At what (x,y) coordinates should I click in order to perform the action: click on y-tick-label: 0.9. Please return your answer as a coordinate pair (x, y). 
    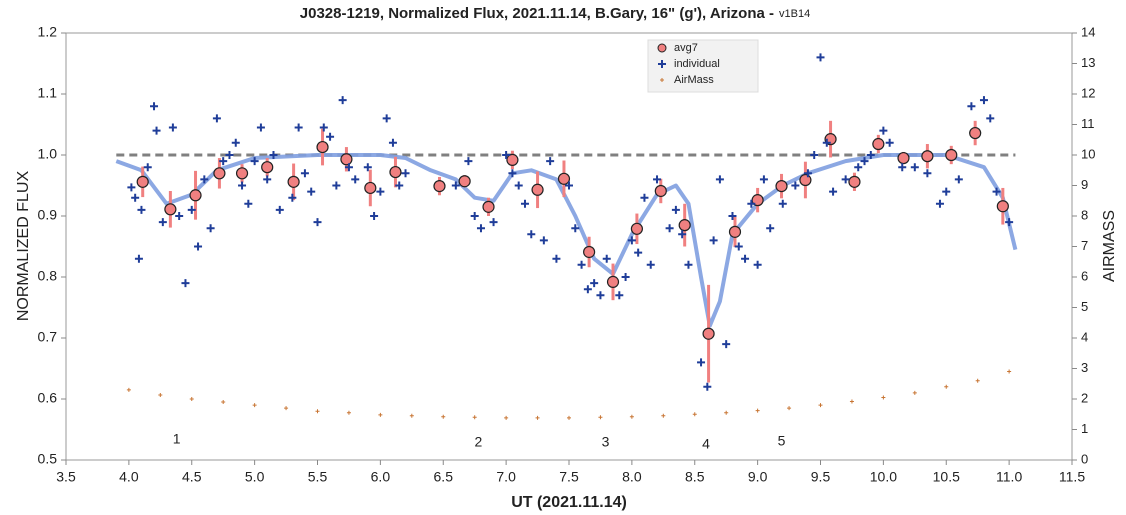
    Looking at the image, I should click on (48, 215).